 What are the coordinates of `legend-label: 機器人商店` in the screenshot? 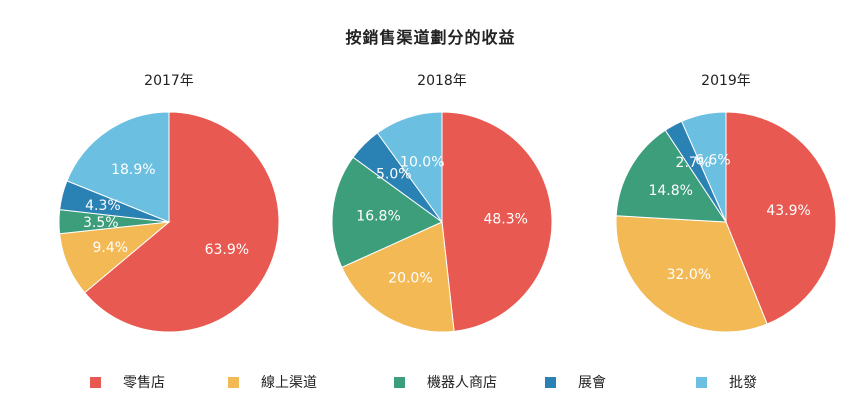 It's located at (462, 383).